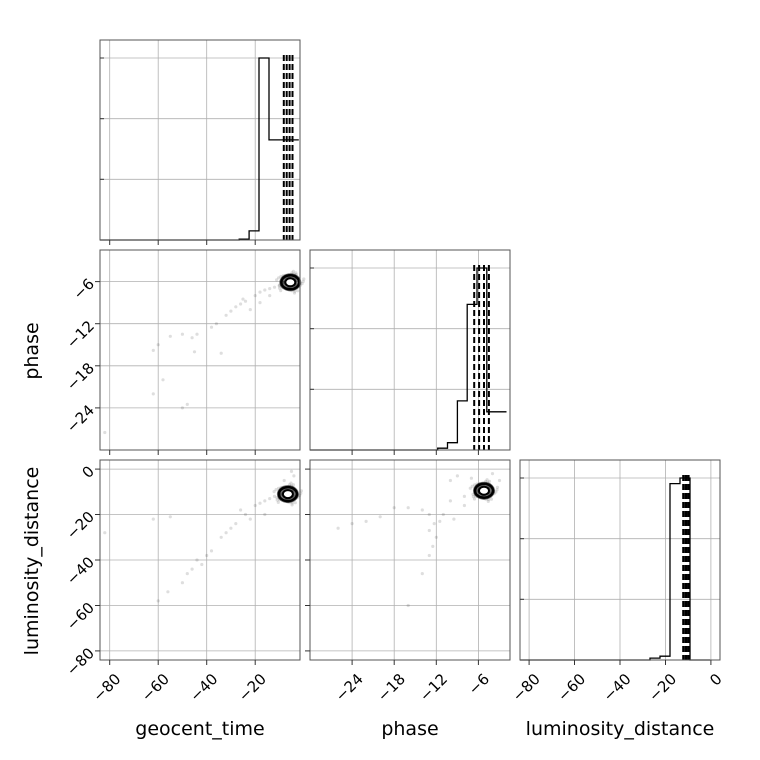 Image resolution: width=760 pixels, height=760 pixels. What do you see at coordinates (80, 334) in the screenshot?
I see `y-tick-label-phase: −12` at bounding box center [80, 334].